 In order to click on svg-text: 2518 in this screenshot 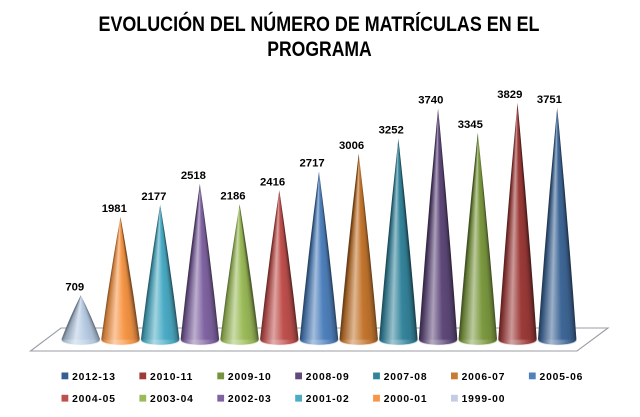, I will do `click(193, 176)`.